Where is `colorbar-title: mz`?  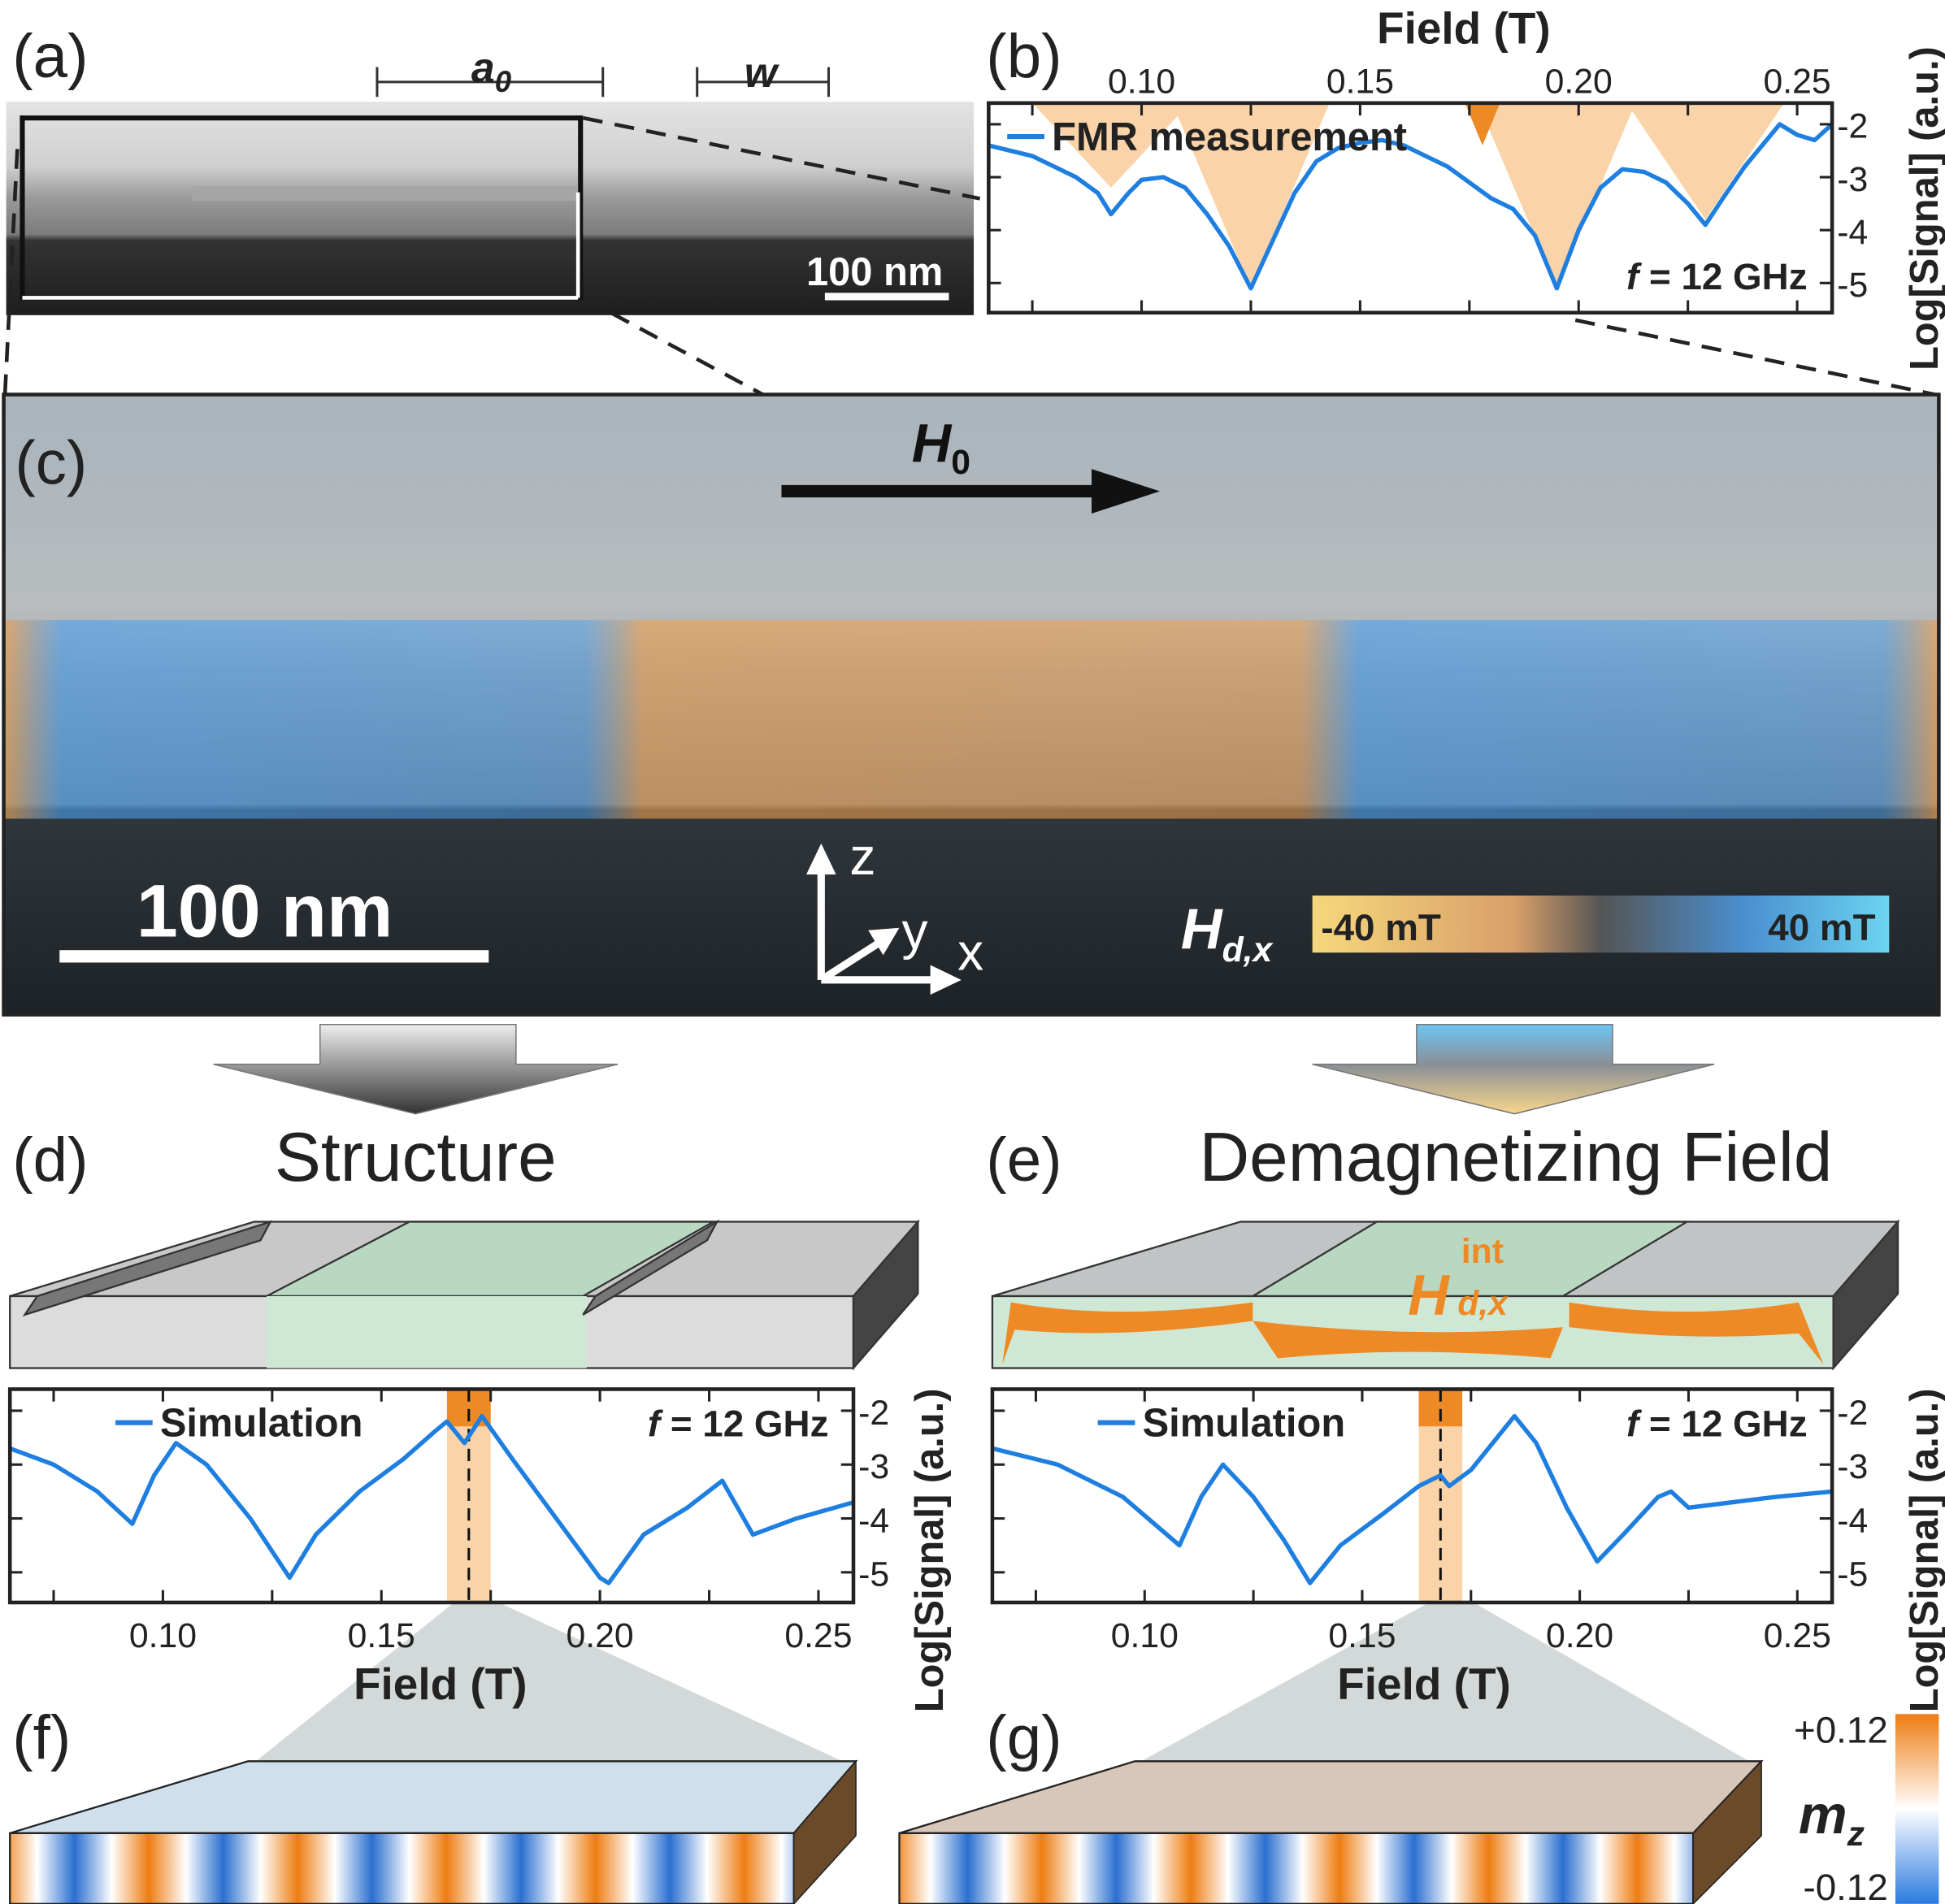 colorbar-title: mz is located at coordinates (1832, 1820).